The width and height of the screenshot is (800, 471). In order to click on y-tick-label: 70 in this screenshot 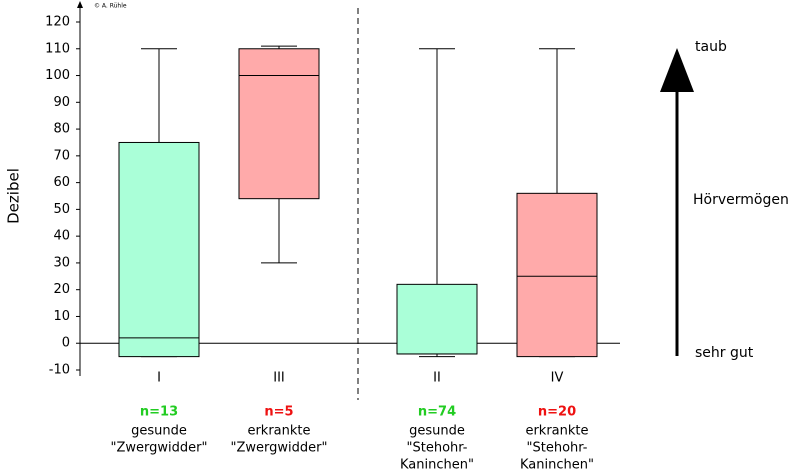, I will do `click(61, 155)`.